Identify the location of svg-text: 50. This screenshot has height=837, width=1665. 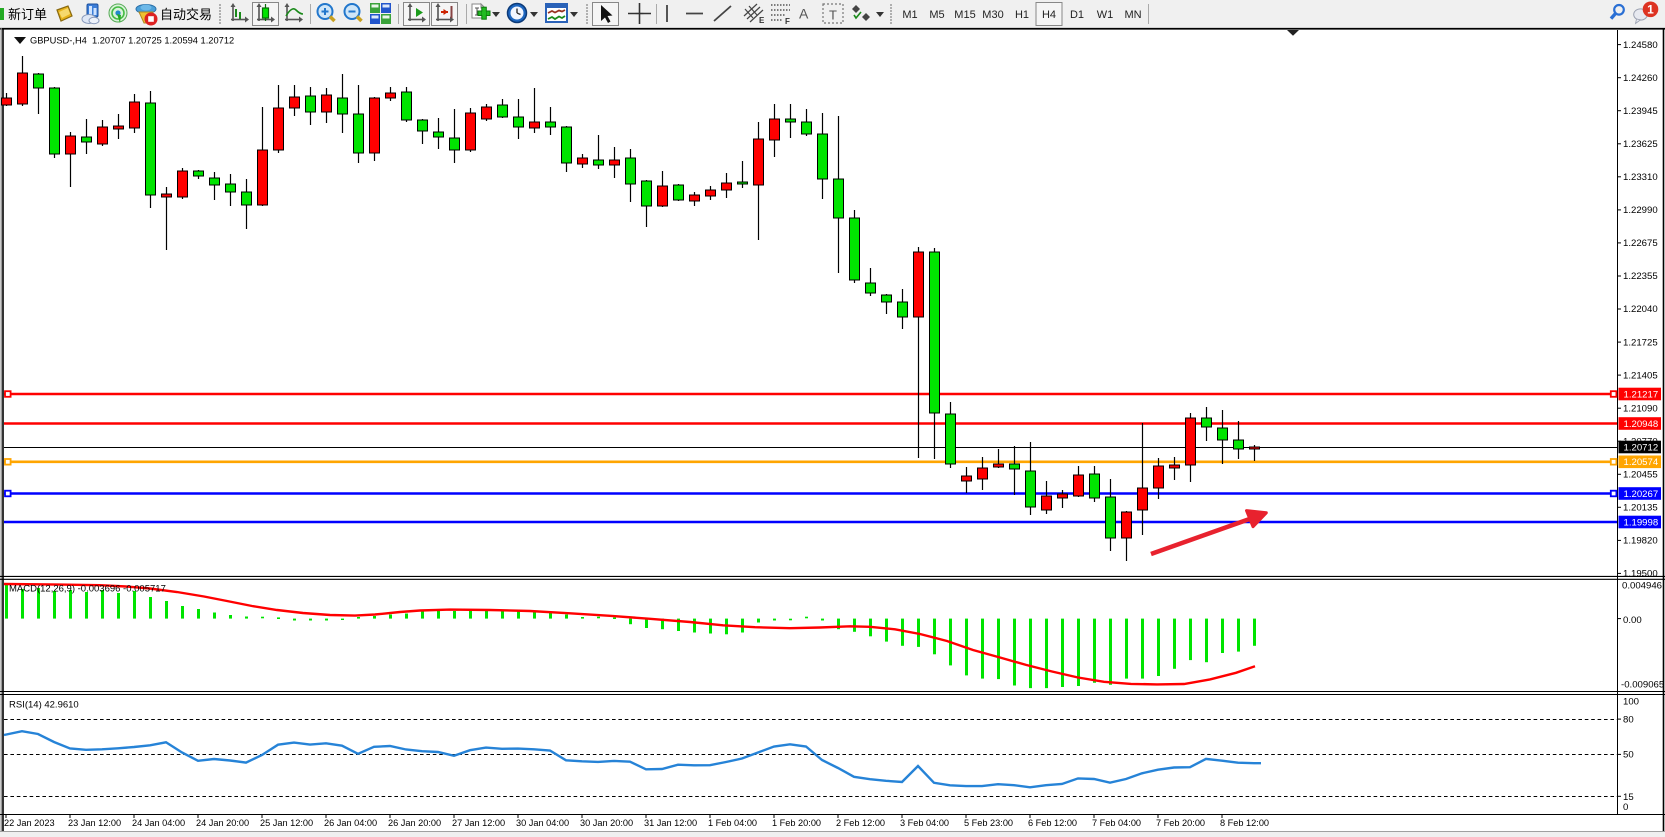
(1628, 755).